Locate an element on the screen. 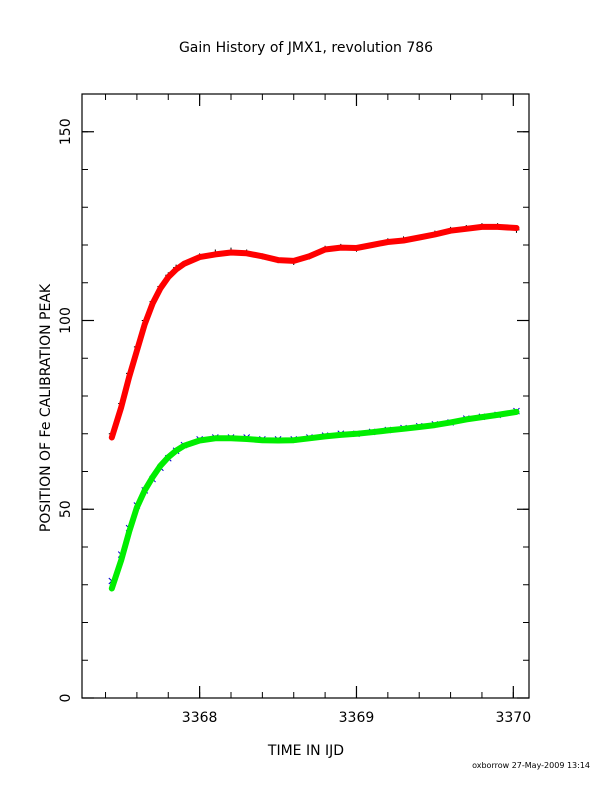 This screenshot has width=612, height=792. y-tick-label: 50 is located at coordinates (66, 509).